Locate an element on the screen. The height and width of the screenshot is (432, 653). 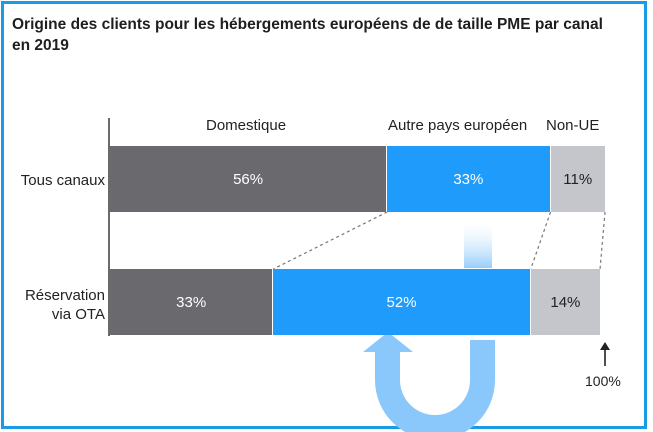
bar-value-label: 56% is located at coordinates (248, 179).